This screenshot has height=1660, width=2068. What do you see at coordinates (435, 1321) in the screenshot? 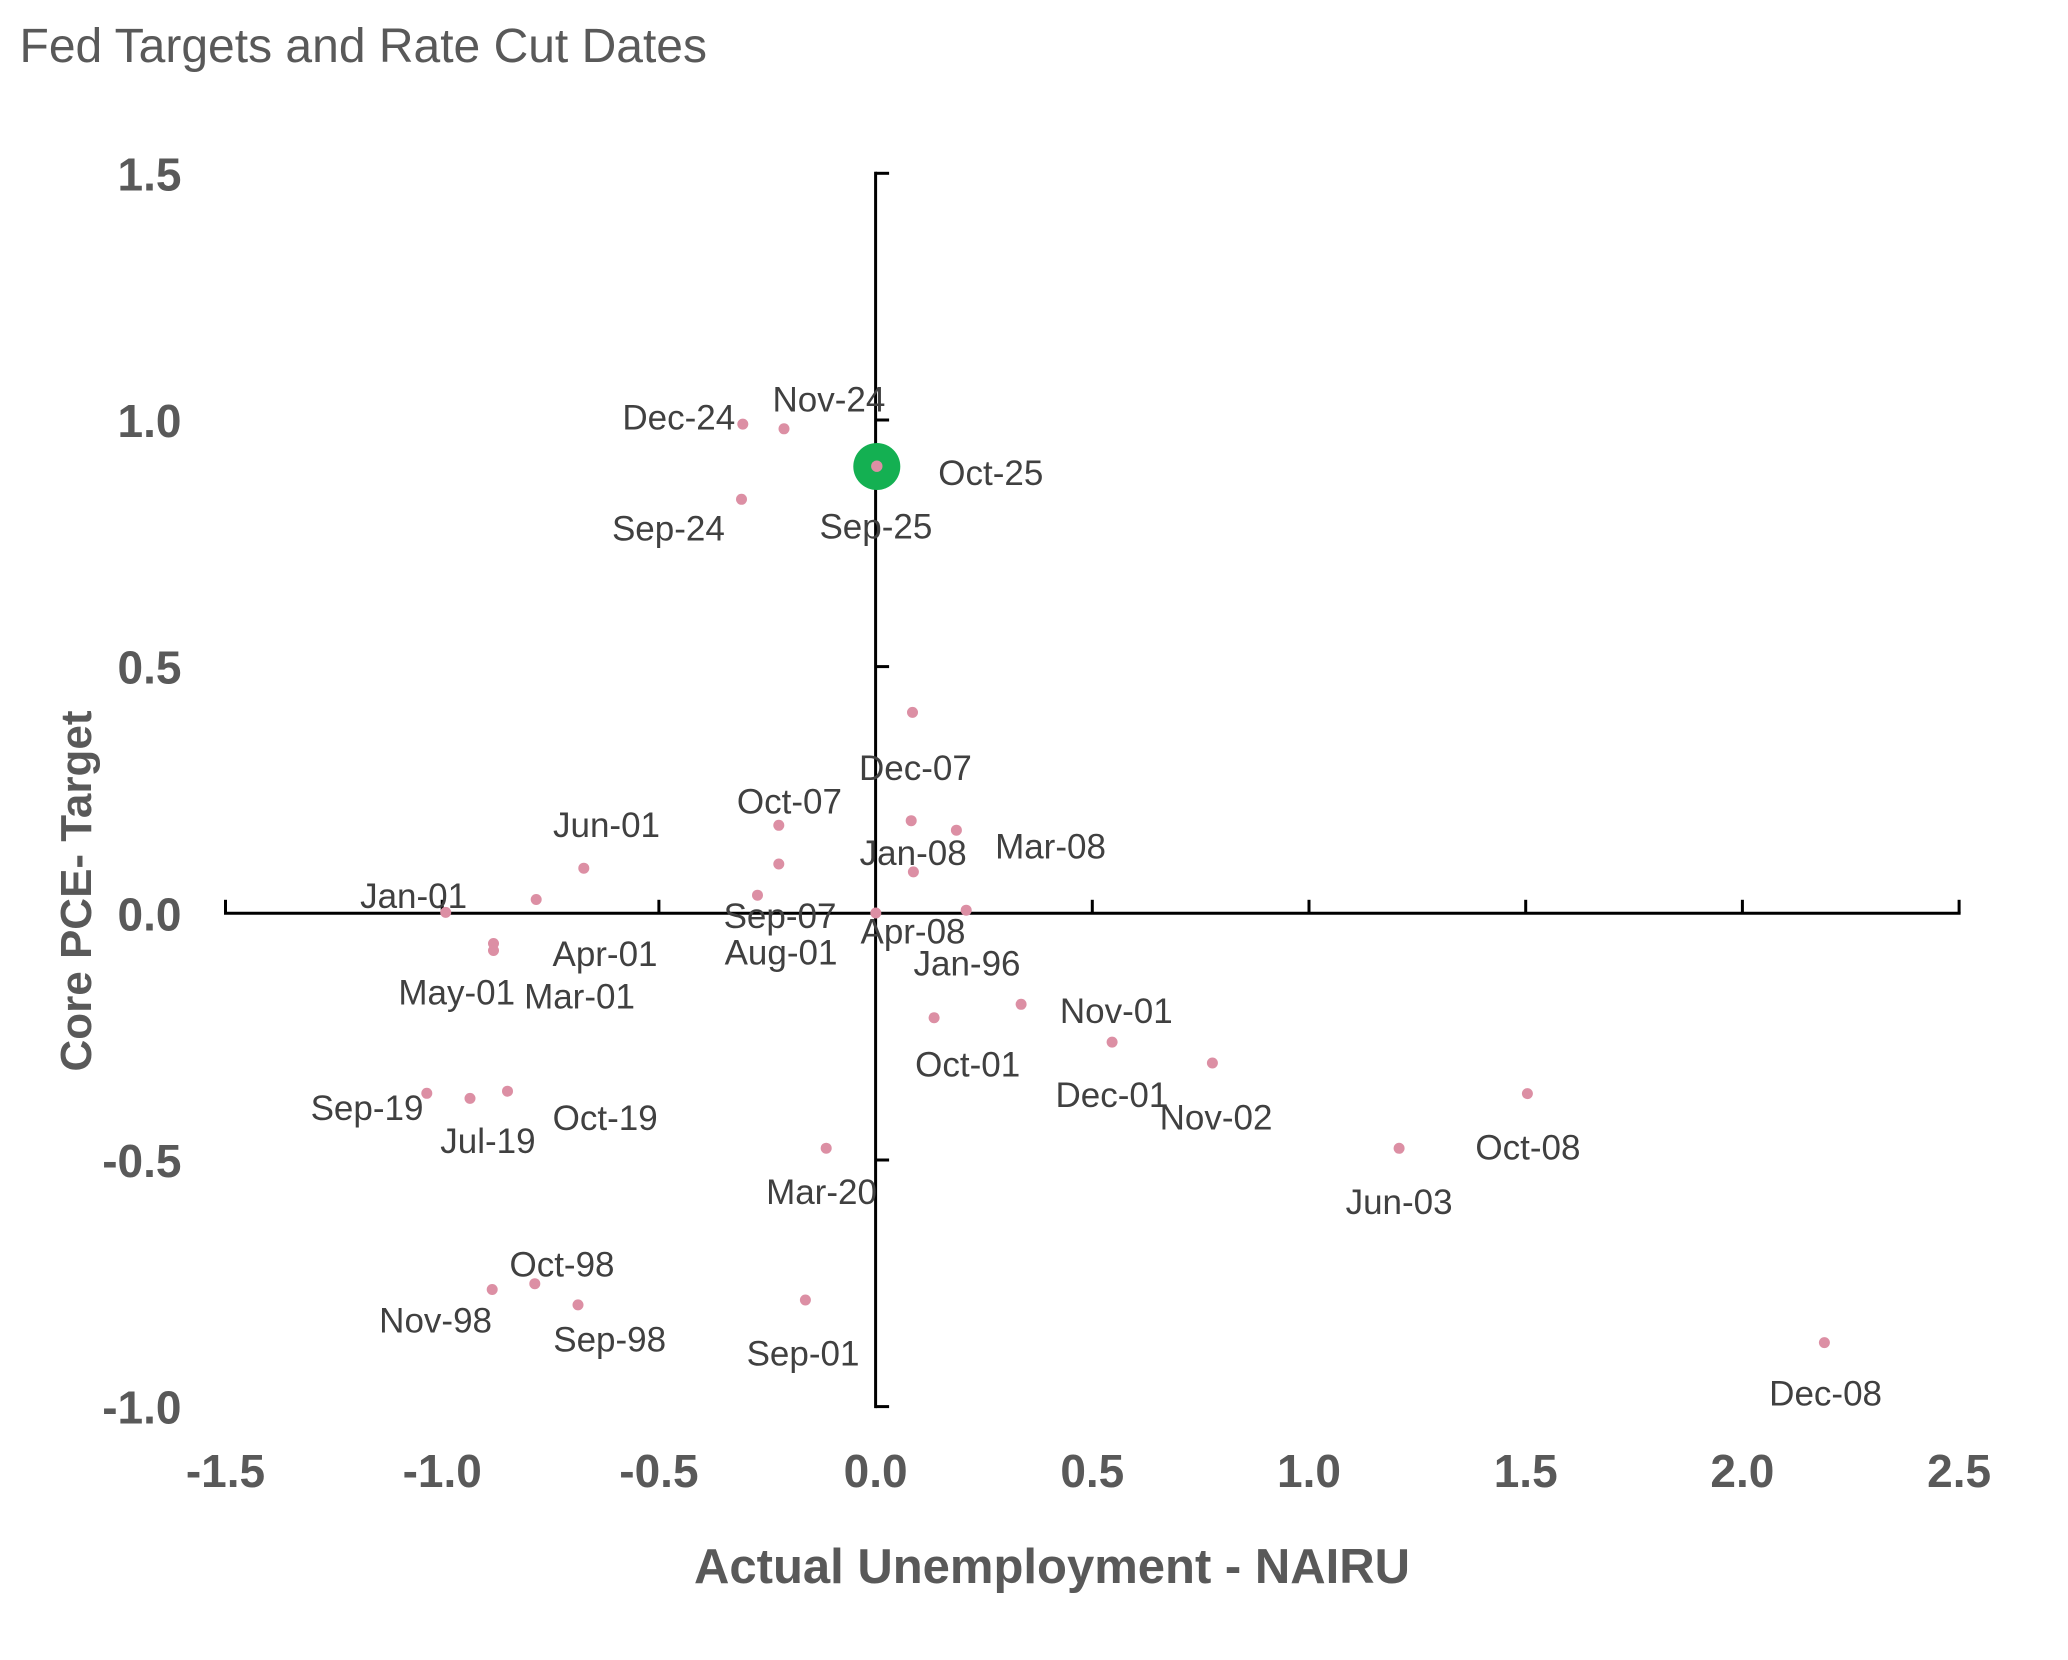
I see `svg-text: Nov-98` at bounding box center [435, 1321].